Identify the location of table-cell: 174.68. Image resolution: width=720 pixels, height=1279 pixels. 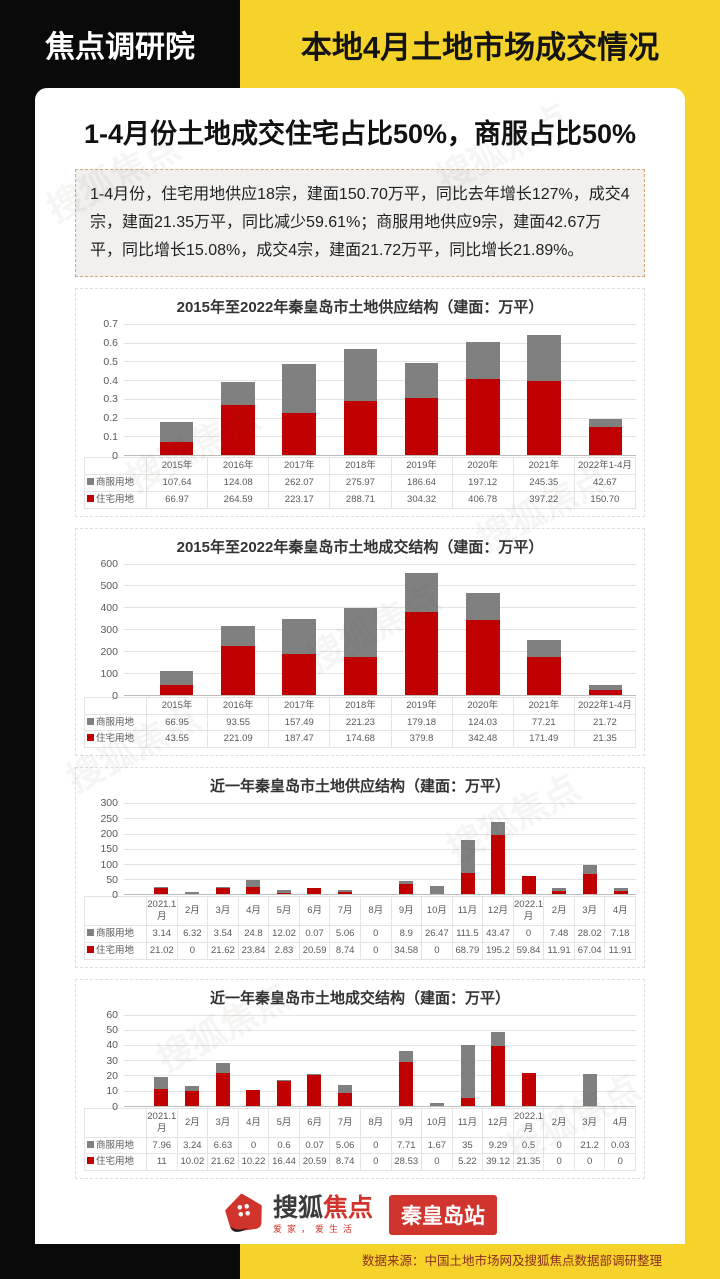
(360, 739).